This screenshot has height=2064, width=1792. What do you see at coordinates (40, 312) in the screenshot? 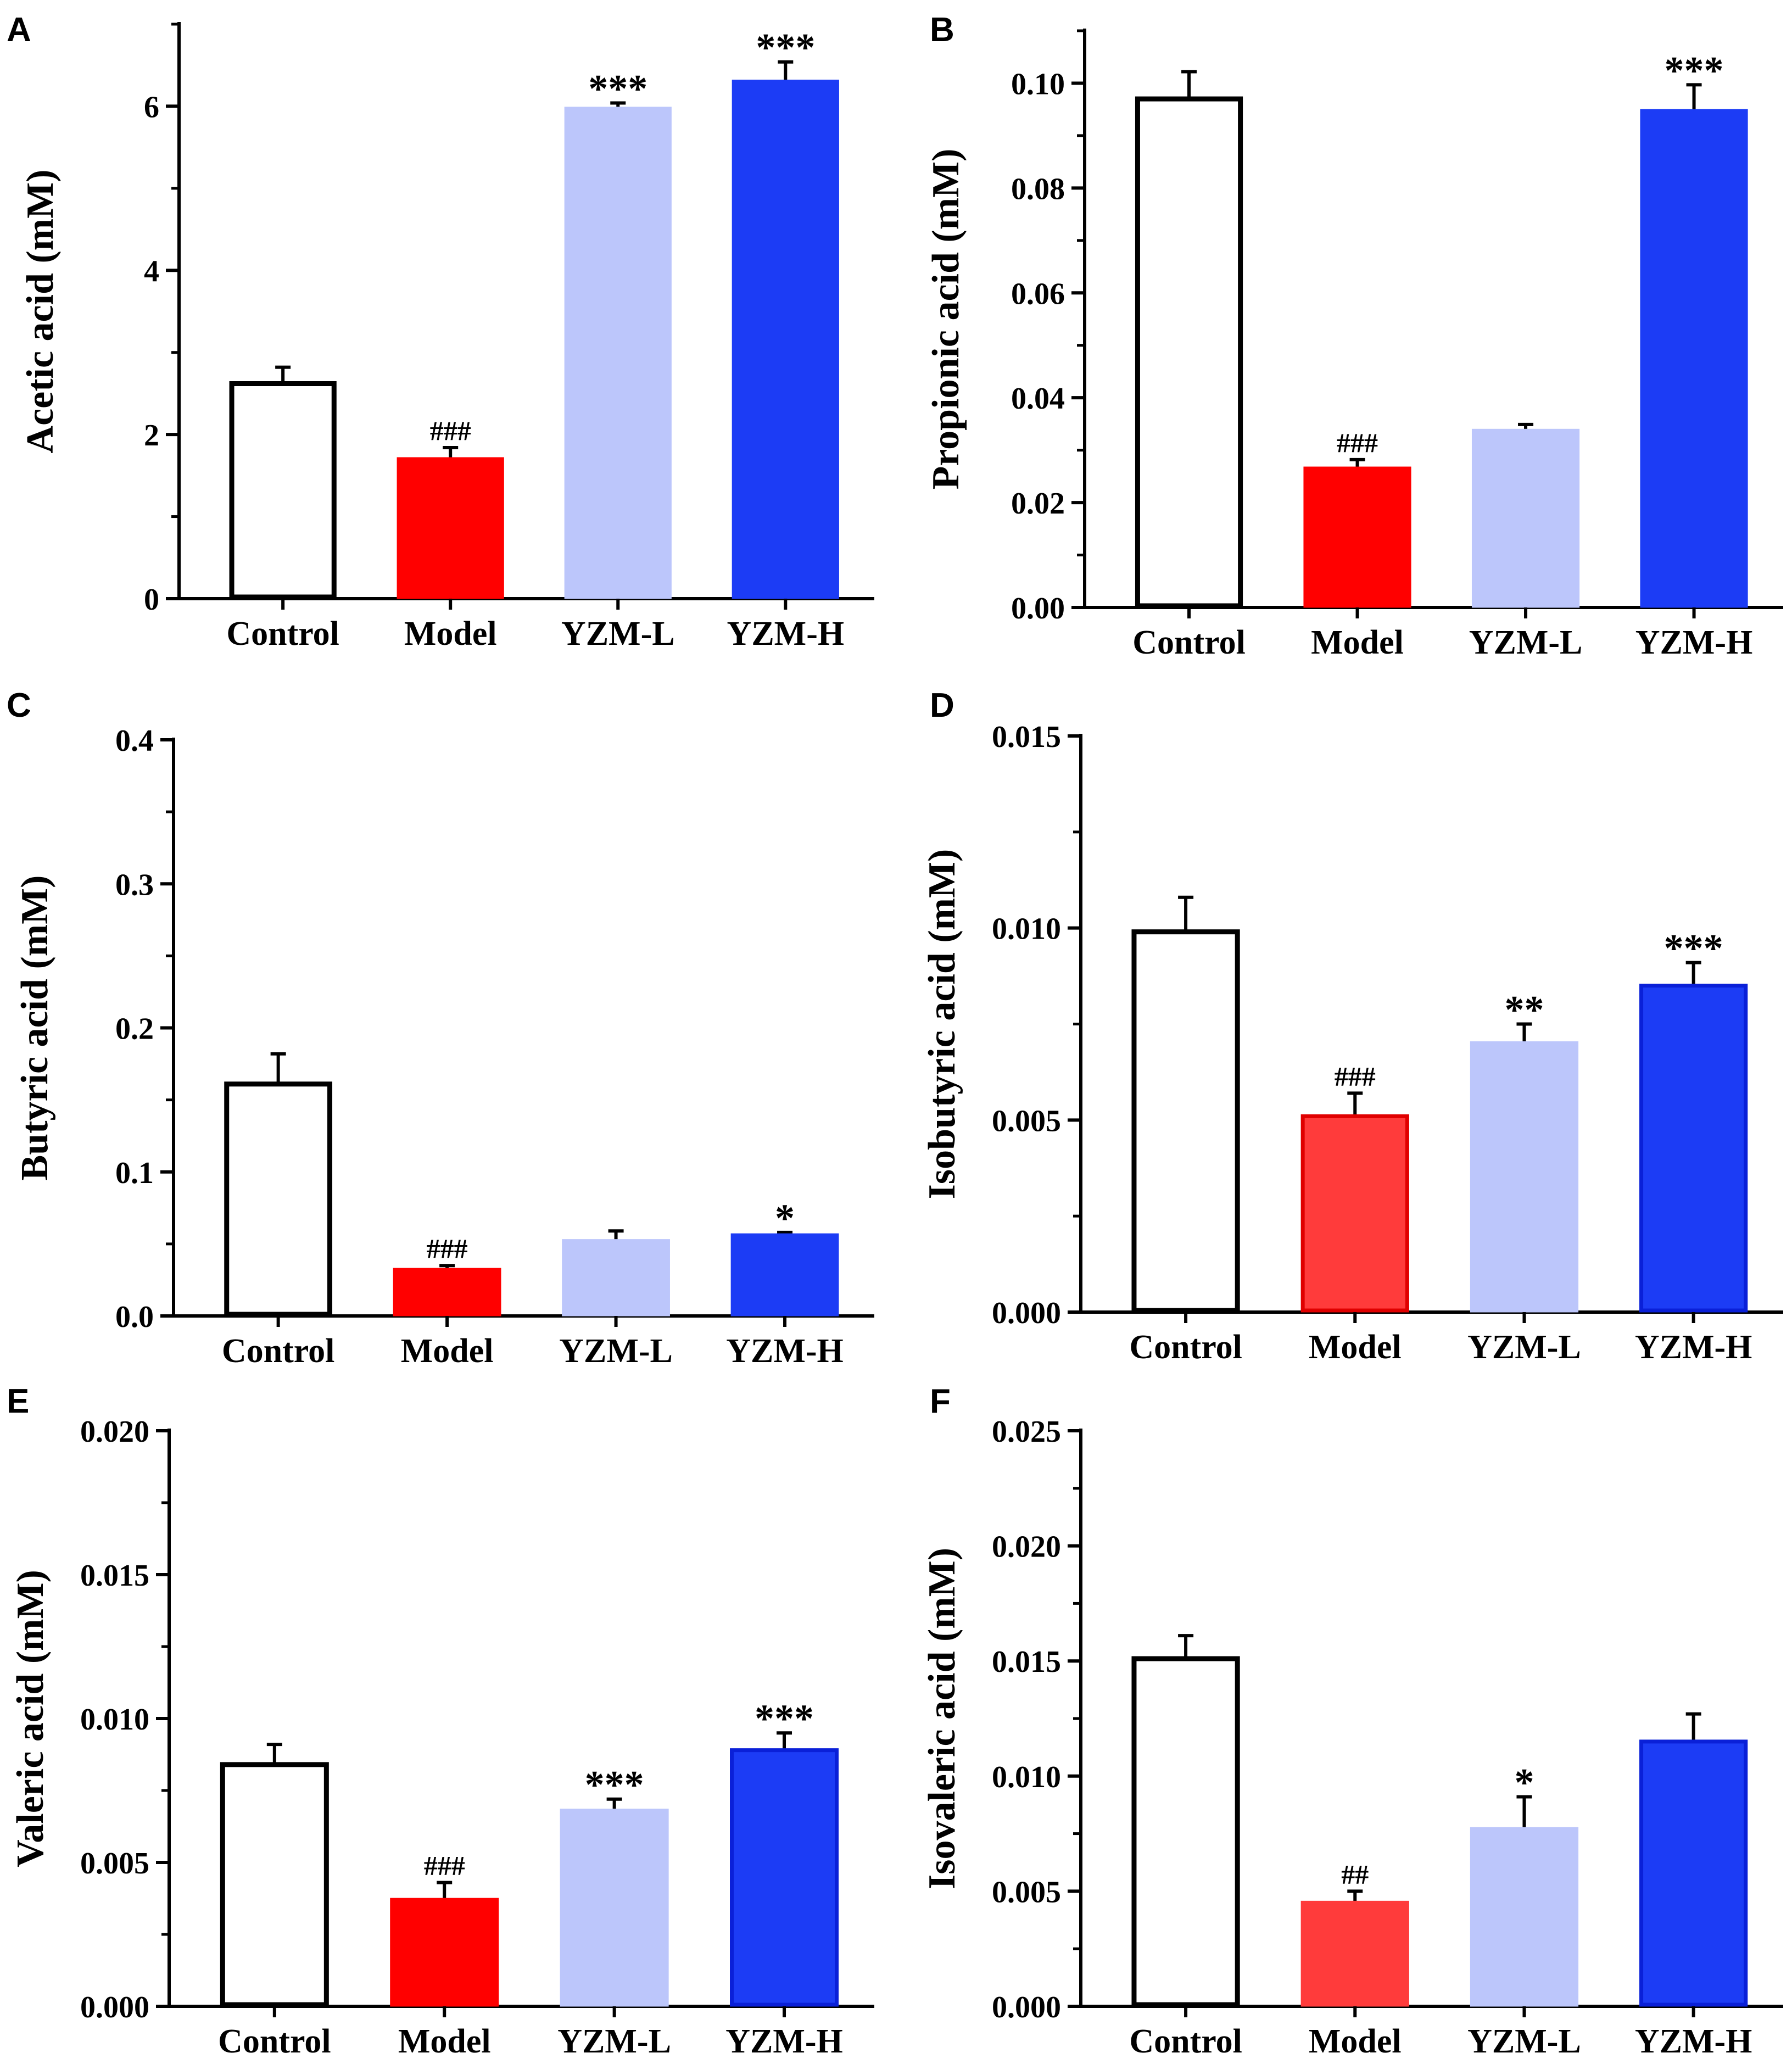
I see `y-axis-label: Acetic acid (mM)` at bounding box center [40, 312].